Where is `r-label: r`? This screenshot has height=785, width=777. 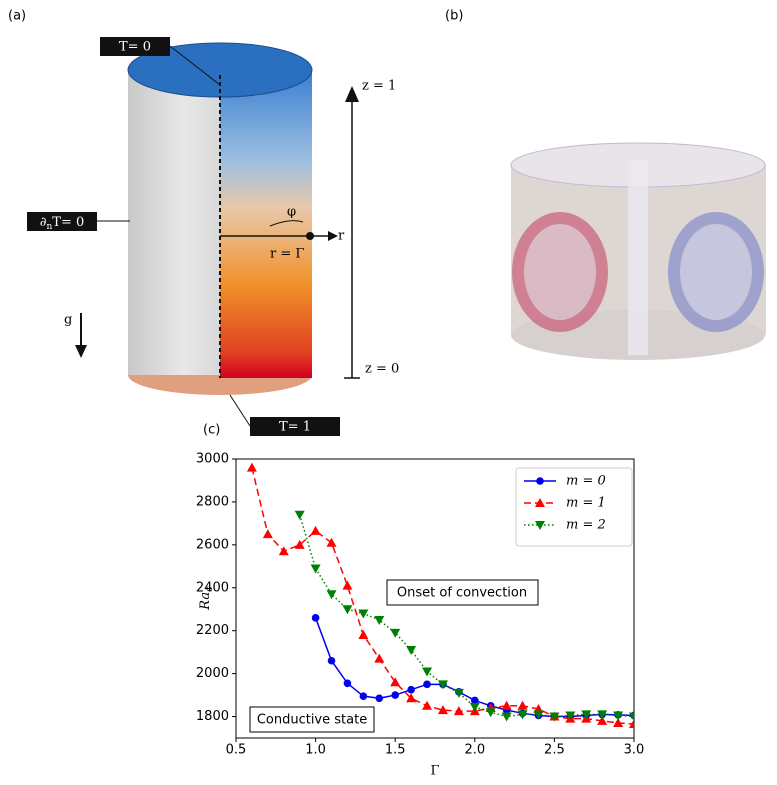
r-label: r is located at coordinates (341, 236).